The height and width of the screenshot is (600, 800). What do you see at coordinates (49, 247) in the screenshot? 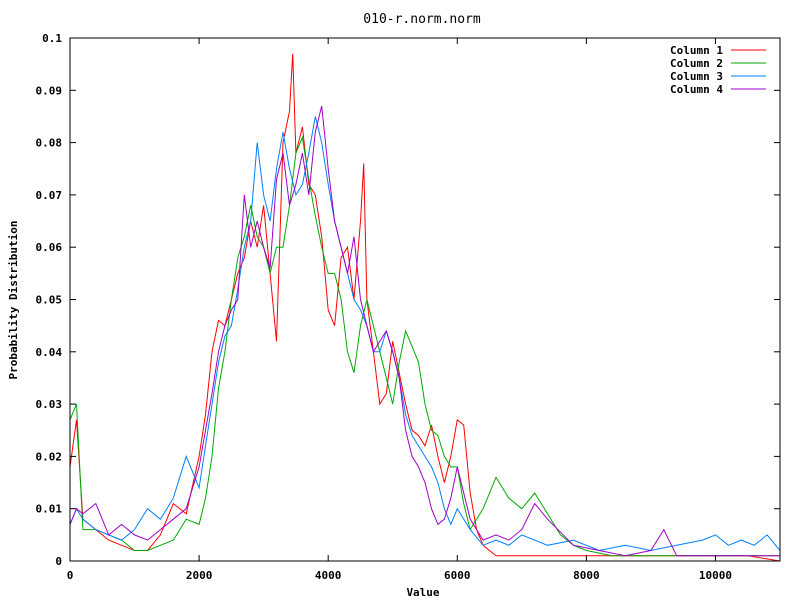
I see `y-tick-label: 0.06` at bounding box center [49, 247].